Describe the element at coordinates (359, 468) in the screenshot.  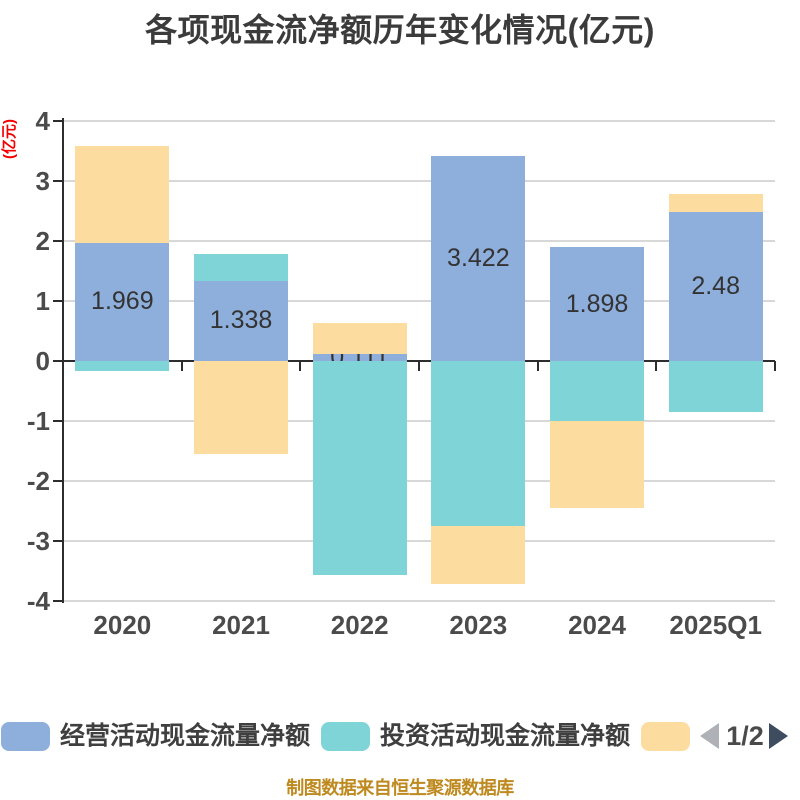
I see `bar-segment-2022-series2` at that location.